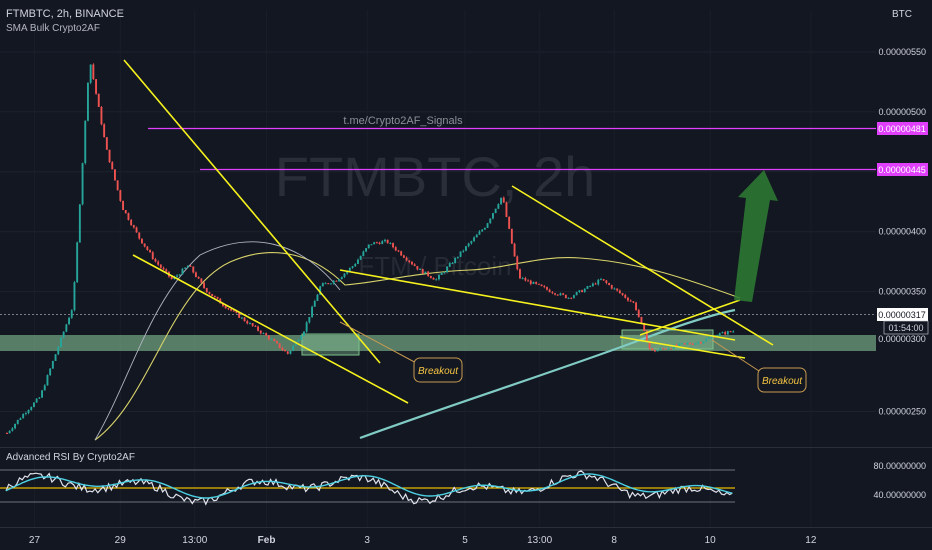 Image resolution: width=932 pixels, height=550 pixels. Describe the element at coordinates (902, 52) in the screenshot. I see `price-tick-label: 0.00000550` at that location.